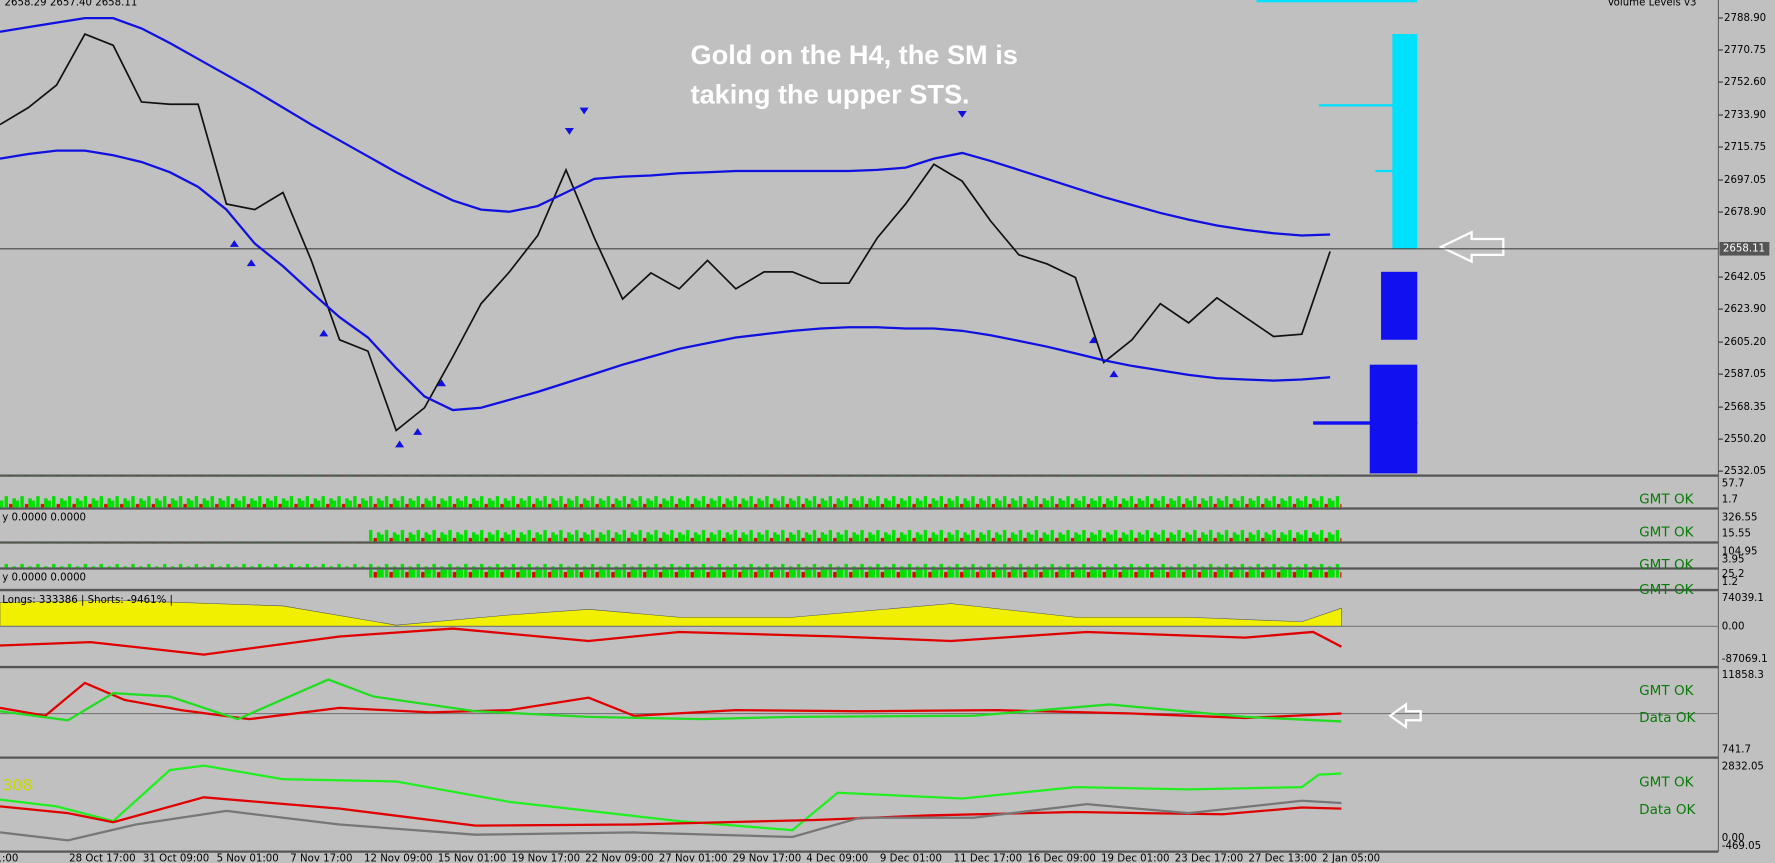  I want to click on y-tick-label: 2587.05, so click(1745, 374).